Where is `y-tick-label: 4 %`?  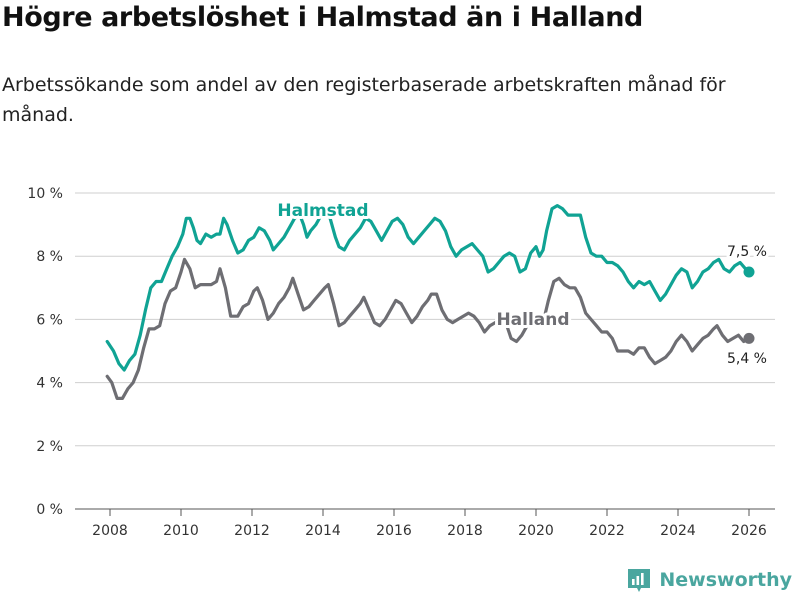 y-tick-label: 4 % is located at coordinates (49, 384).